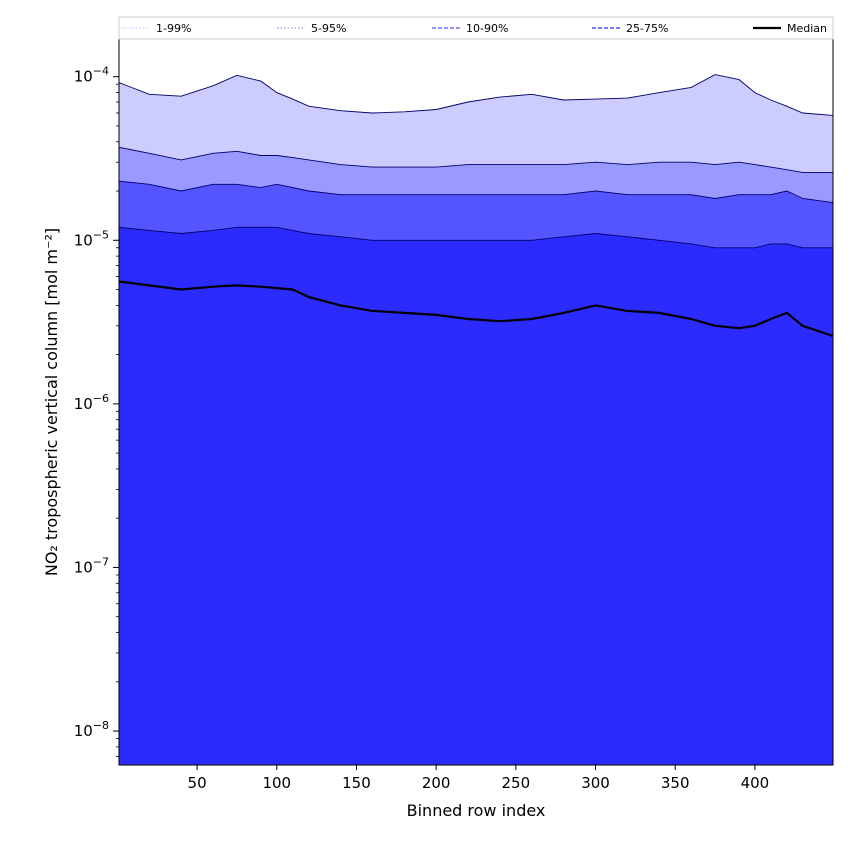 This screenshot has width=850, height=850. I want to click on x-tick-label-50: 50, so click(197, 783).